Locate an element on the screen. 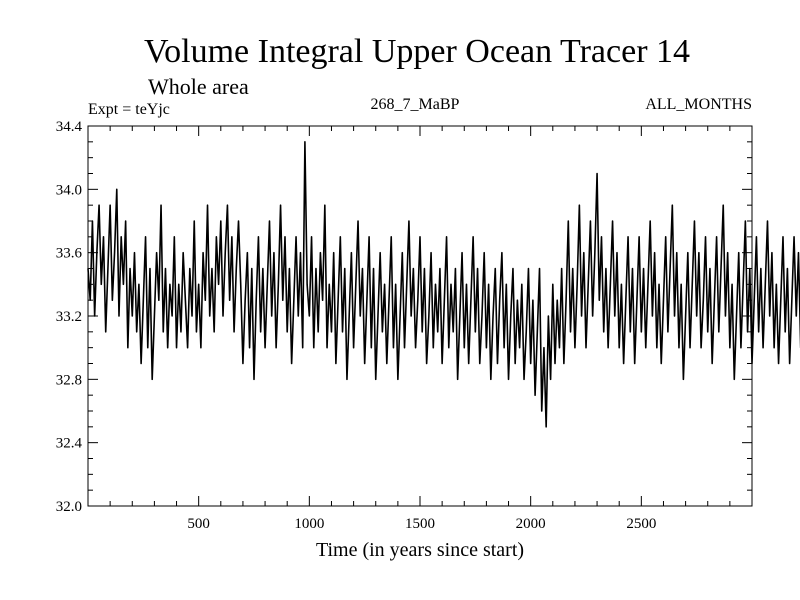  chart-title: Volume Integral Upper Ocean Tracer 14 is located at coordinates (417, 51).